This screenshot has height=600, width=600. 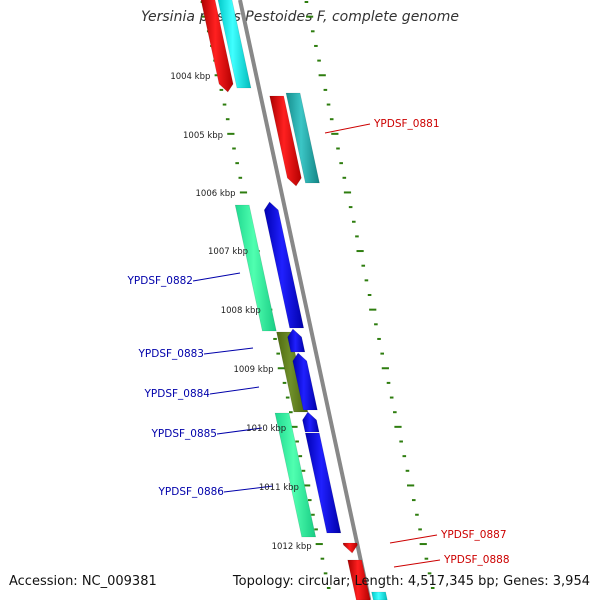 I want to click on scale-tick-label: 1010 kbp, so click(x=266, y=429).